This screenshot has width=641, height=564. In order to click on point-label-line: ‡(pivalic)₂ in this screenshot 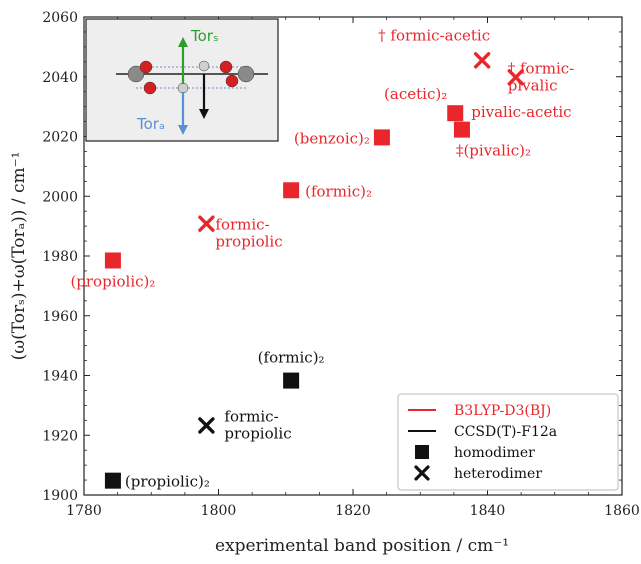, I will do `click(493, 151)`.